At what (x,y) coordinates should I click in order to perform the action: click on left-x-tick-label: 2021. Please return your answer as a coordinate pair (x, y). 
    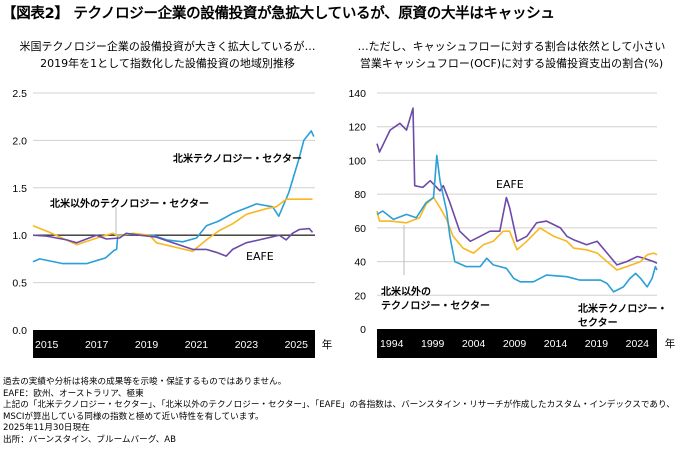
    Looking at the image, I should click on (197, 345).